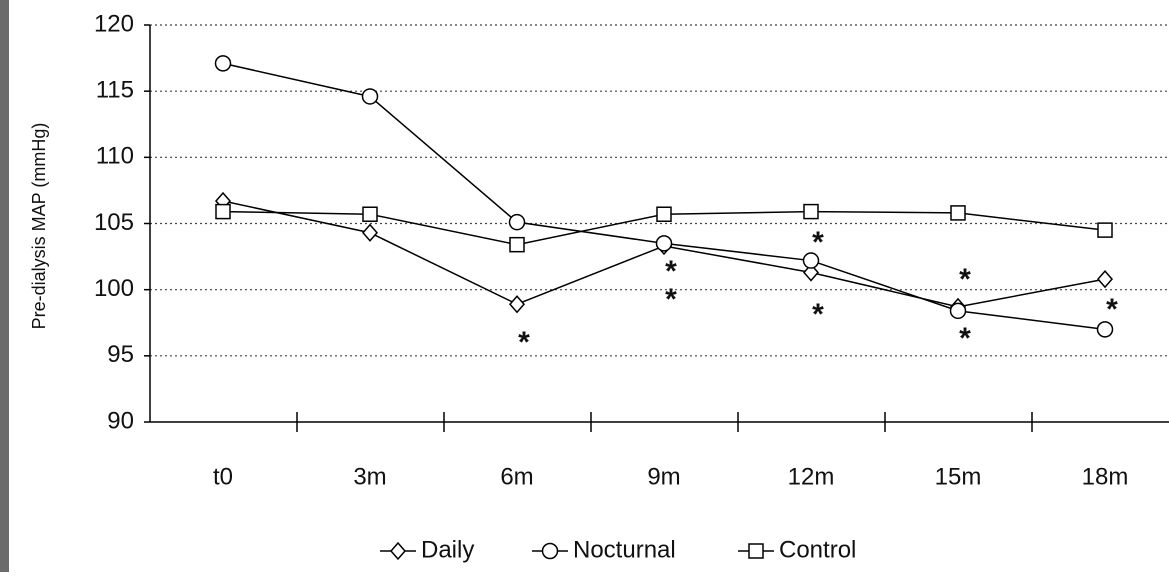  Describe the element at coordinates (120, 354) in the screenshot. I see `y-tick-label: 95` at that location.